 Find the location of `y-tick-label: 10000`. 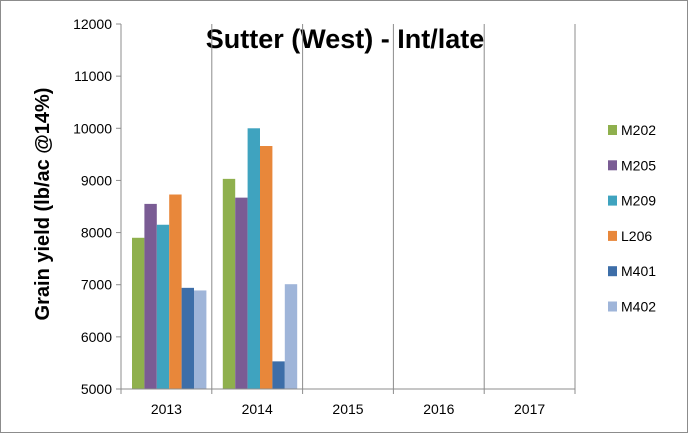

y-tick-label: 10000 is located at coordinates (92, 128).